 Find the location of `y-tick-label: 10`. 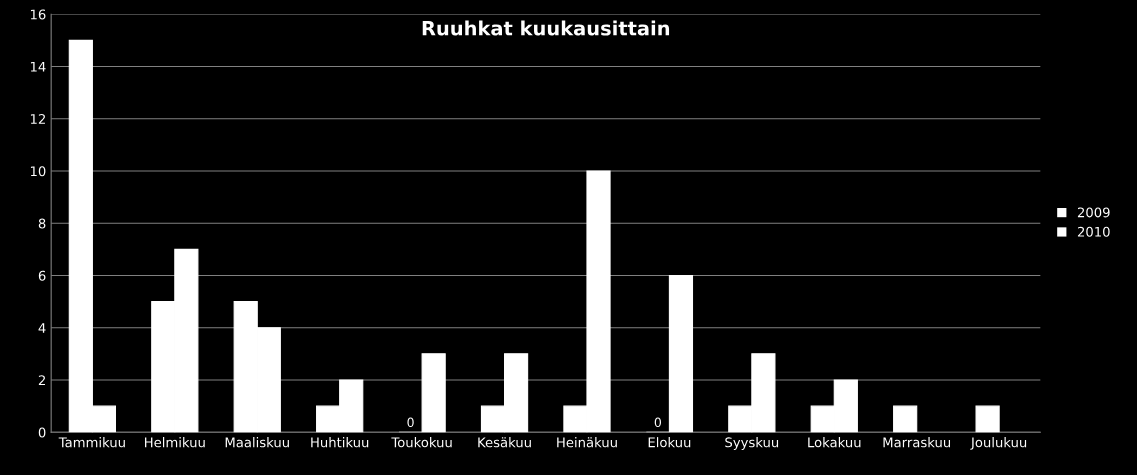

y-tick-label: 10 is located at coordinates (38, 171).